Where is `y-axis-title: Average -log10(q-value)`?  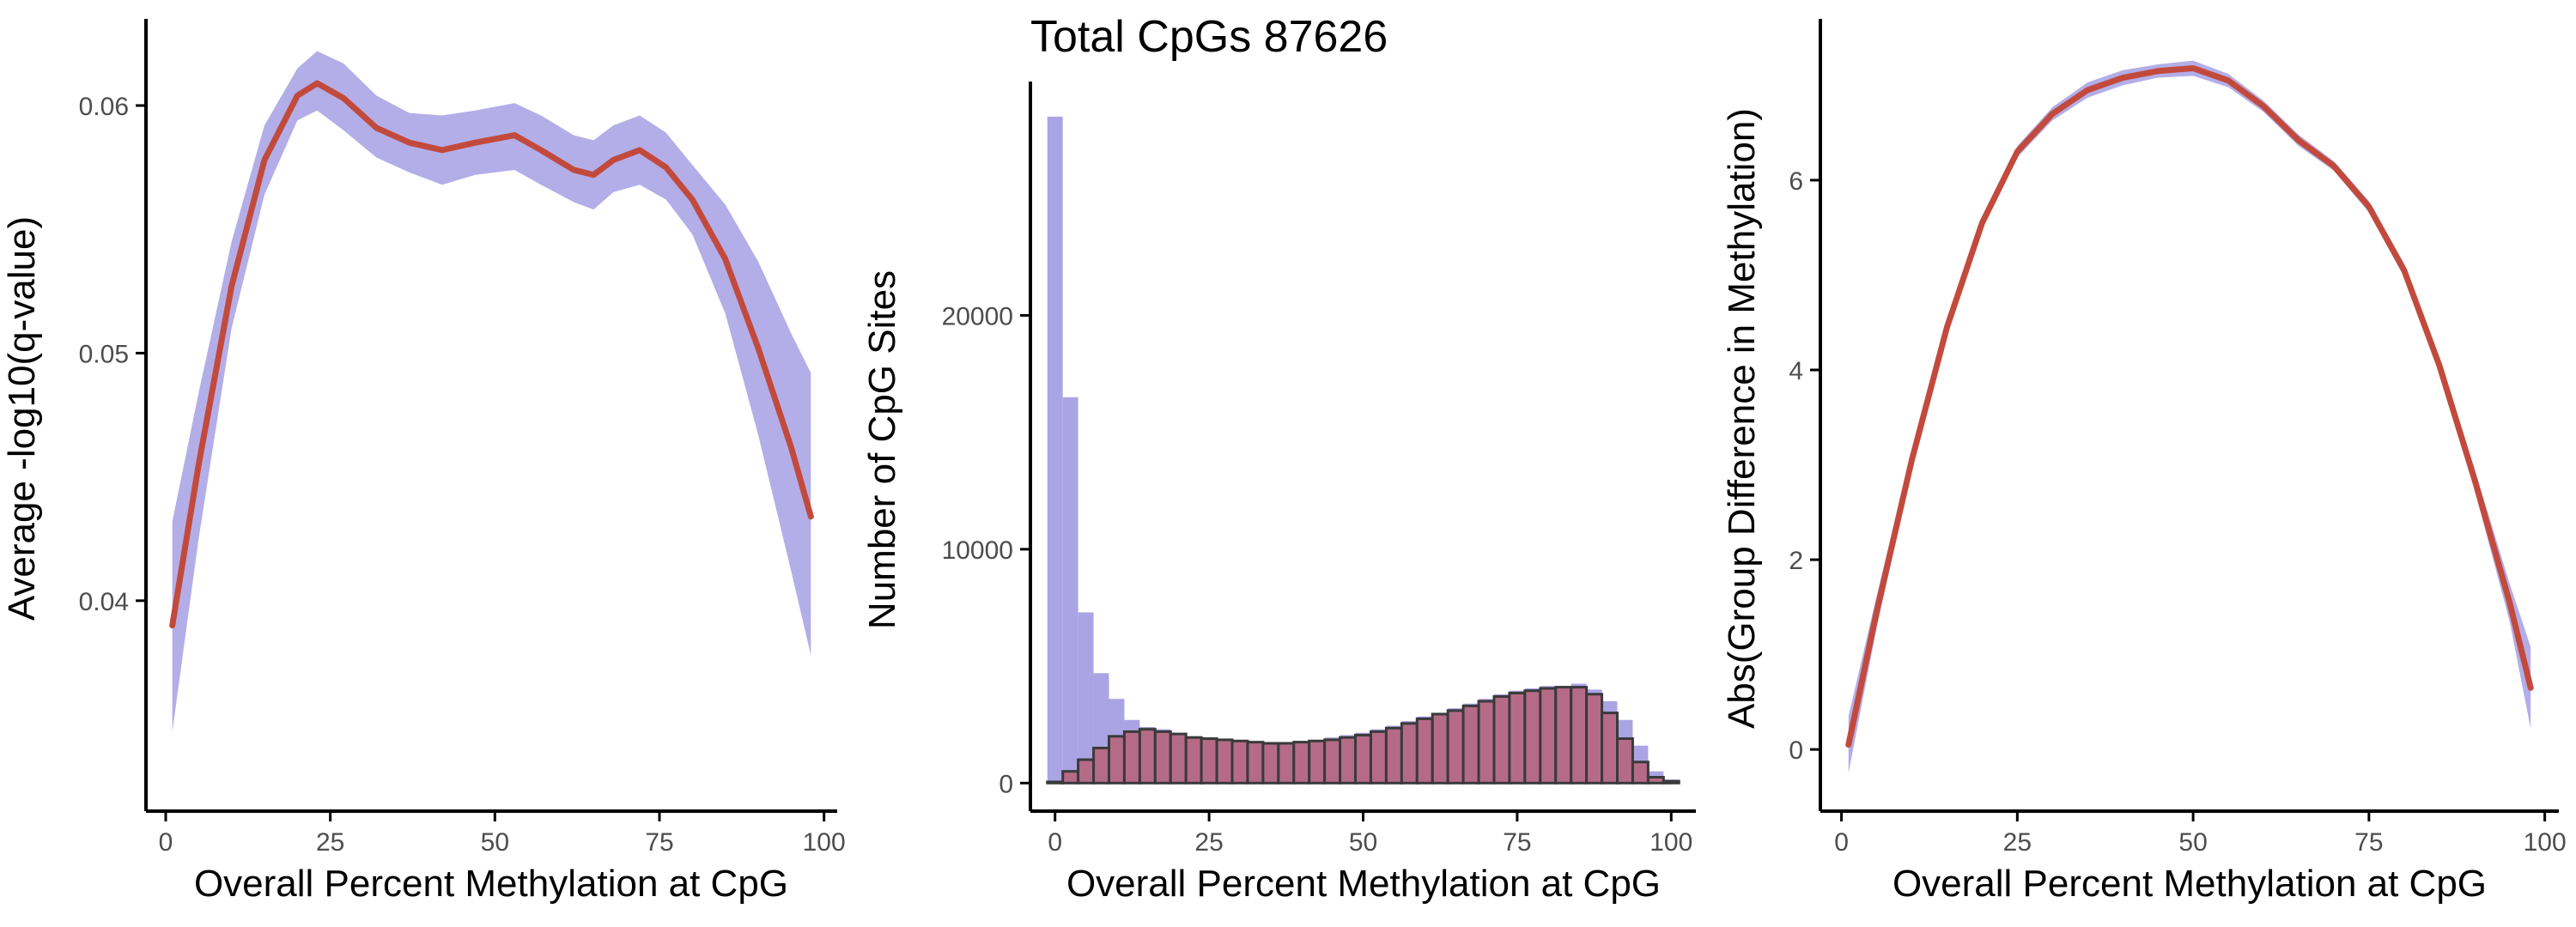 y-axis-title: Average -log10(q-value) is located at coordinates (22, 418).